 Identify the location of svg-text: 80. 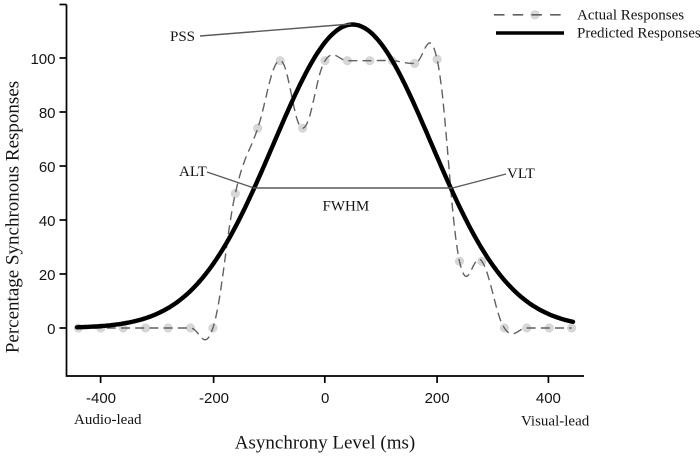
(47, 113).